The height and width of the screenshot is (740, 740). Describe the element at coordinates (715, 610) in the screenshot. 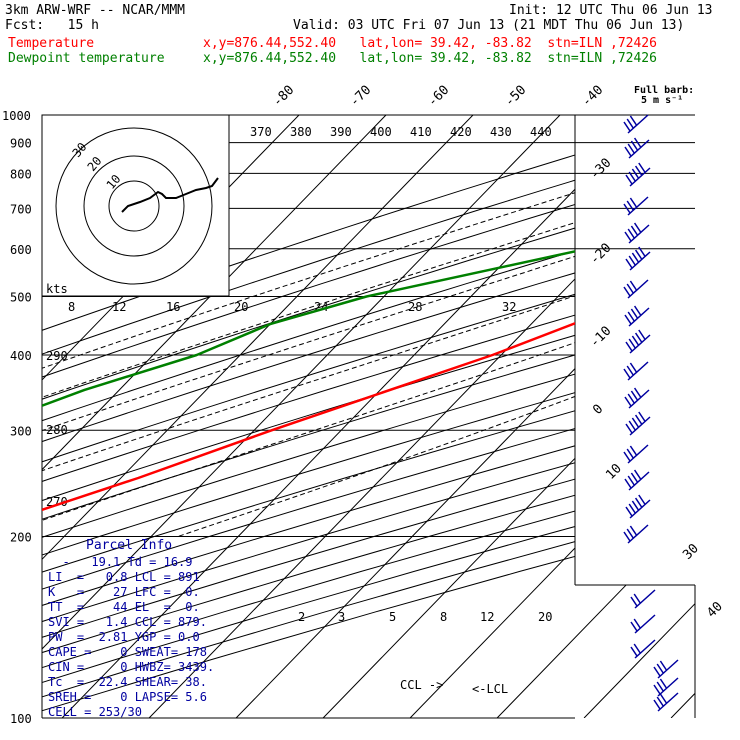

I see `isotherm-label: 40` at that location.